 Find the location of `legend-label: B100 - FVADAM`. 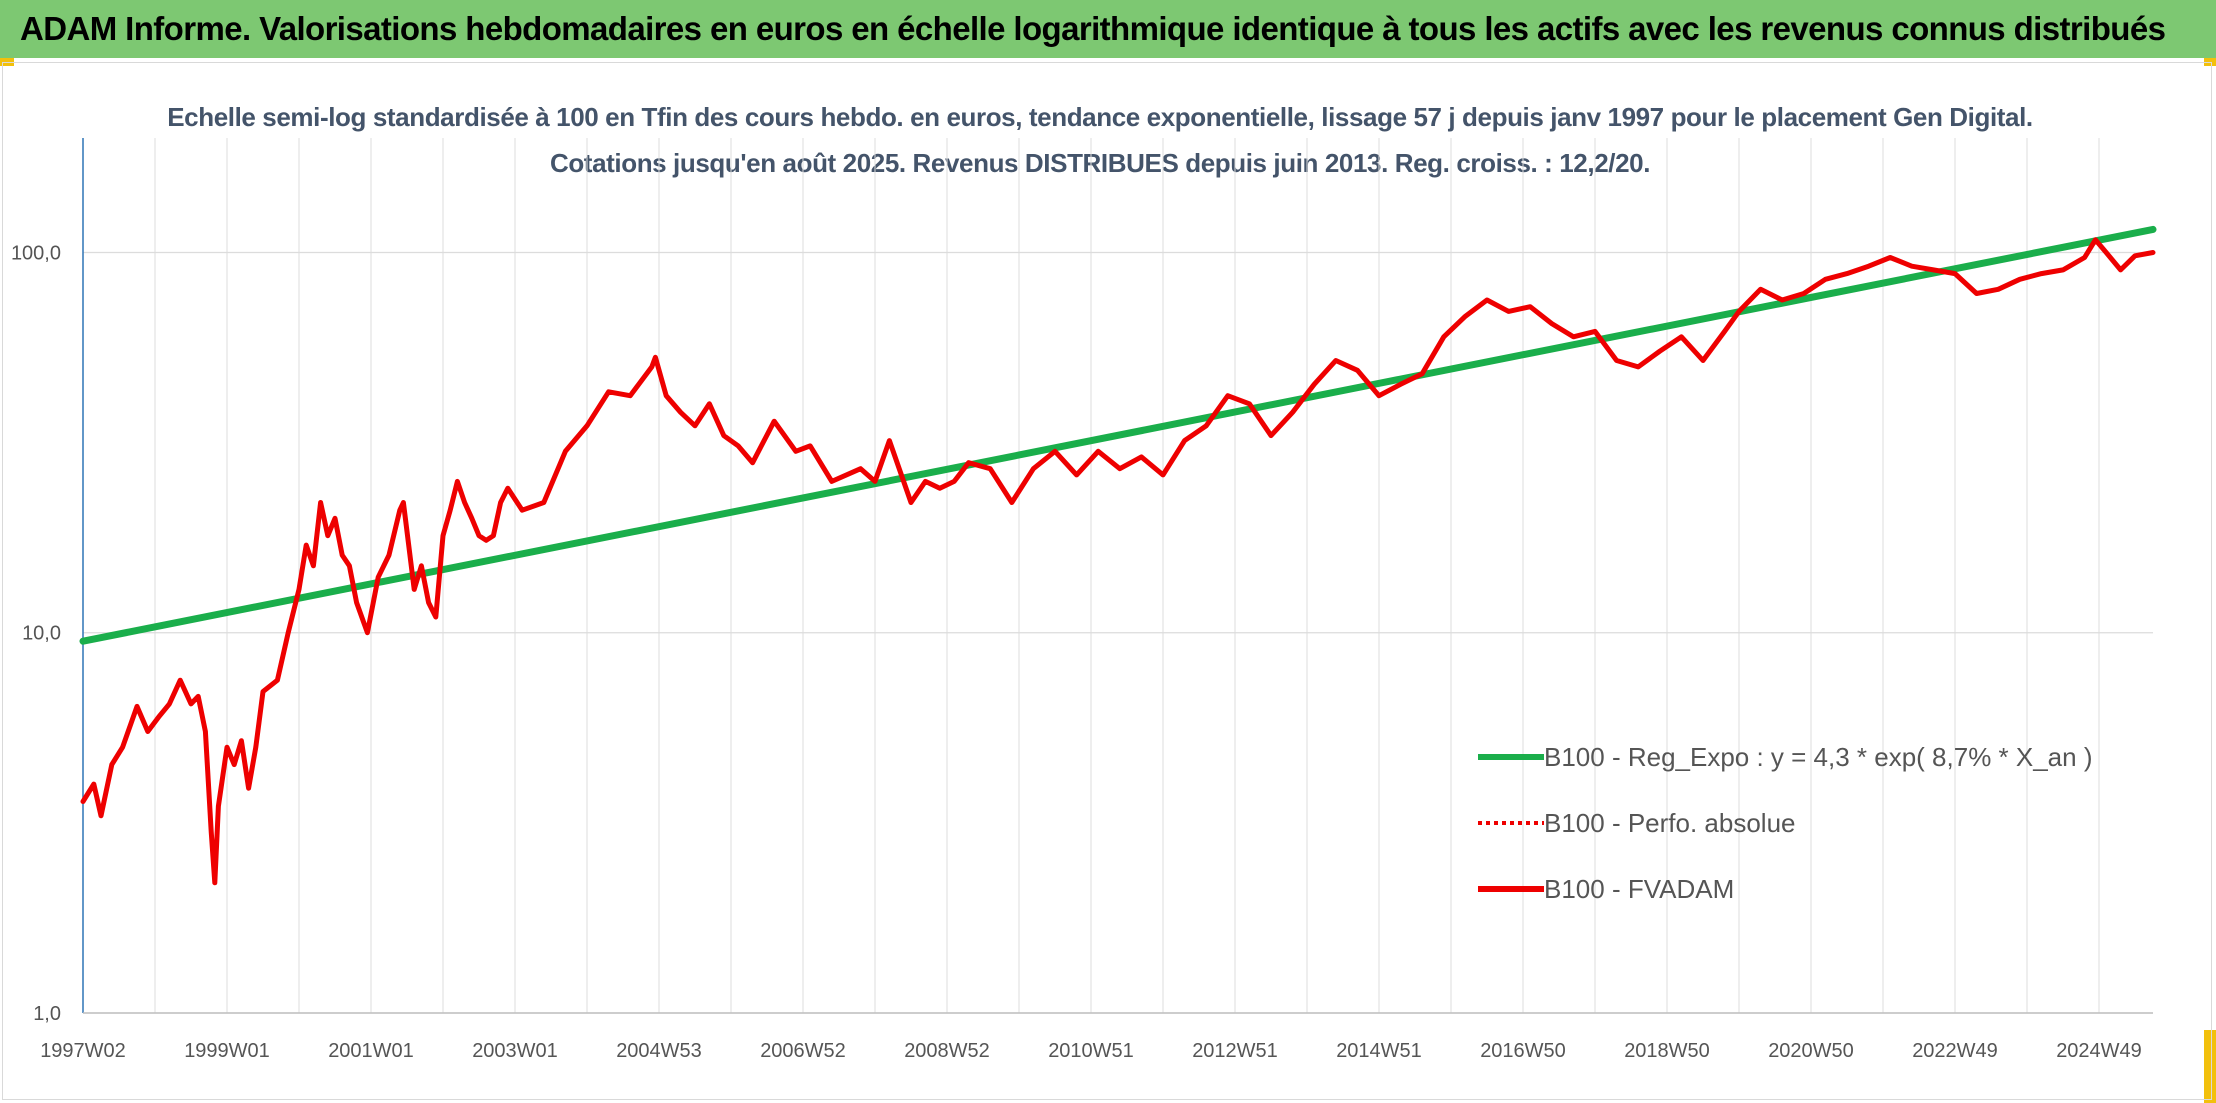

legend-label: B100 - FVADAM is located at coordinates (1639, 889).